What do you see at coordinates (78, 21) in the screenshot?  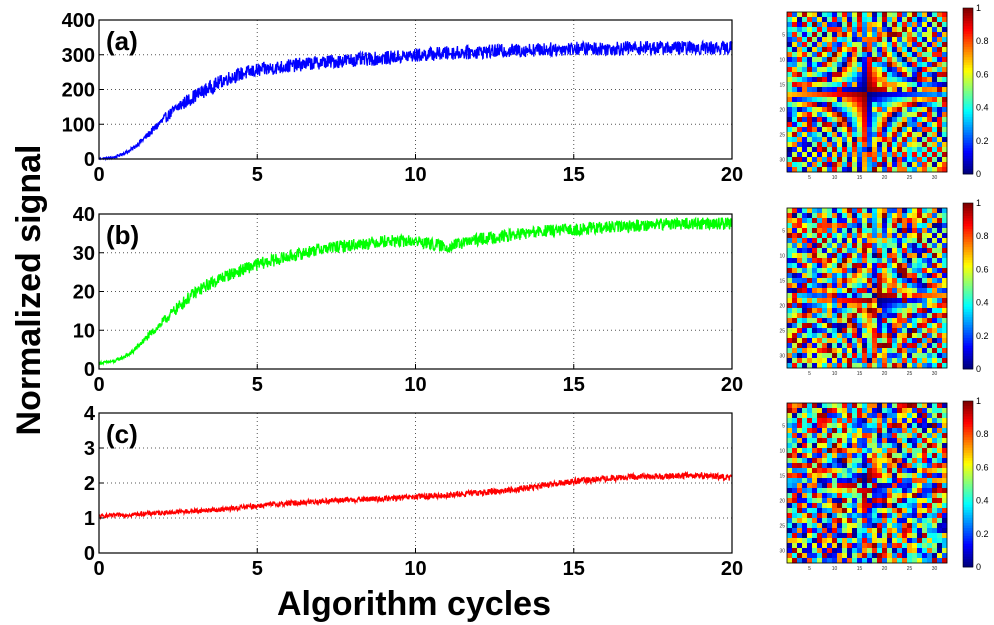 I see `y-tick-label: 400` at bounding box center [78, 21].